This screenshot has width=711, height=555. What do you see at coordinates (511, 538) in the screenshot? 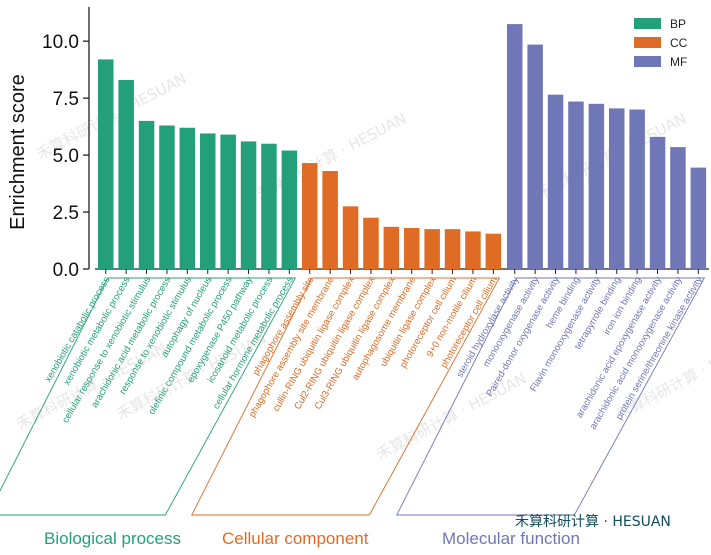
I see `group-title-mf: Molecular function` at bounding box center [511, 538].